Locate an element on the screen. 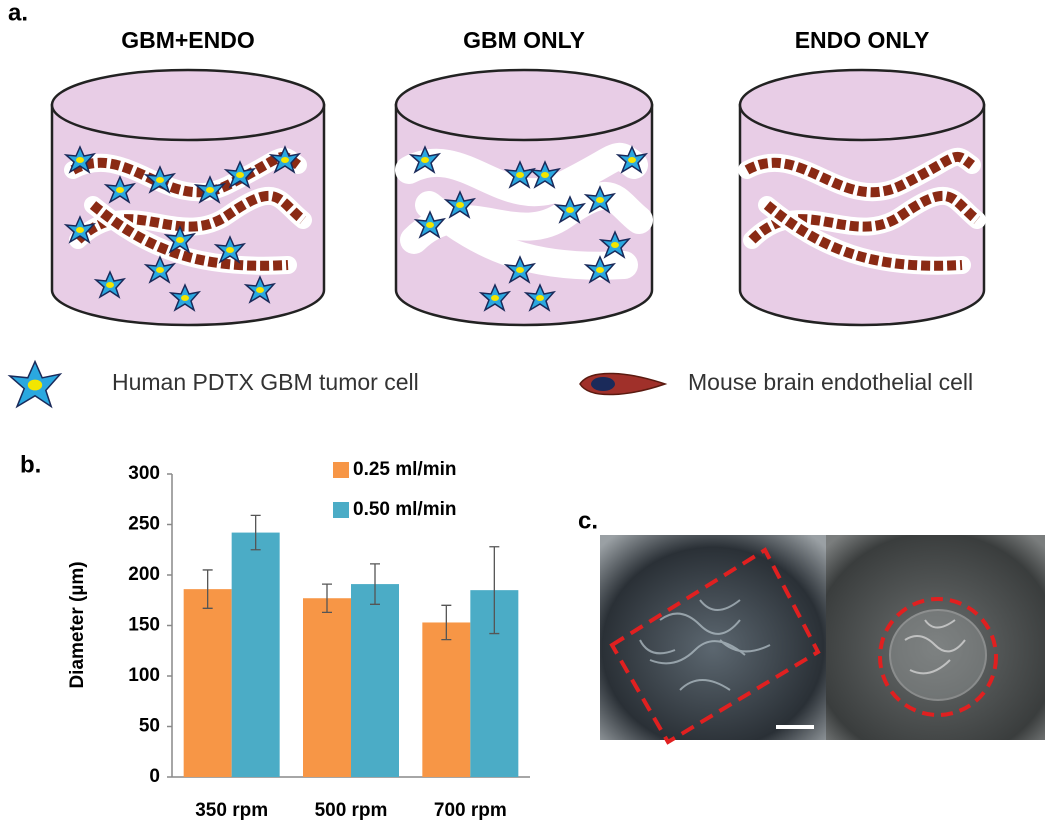 Image resolution: width=1050 pixels, height=838 pixels. diagram-title: GBM ONLY is located at coordinates (524, 40).